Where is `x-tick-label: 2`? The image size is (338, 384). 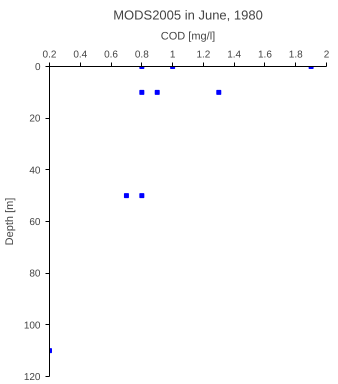
x-tick-label: 2 is located at coordinates (327, 55).